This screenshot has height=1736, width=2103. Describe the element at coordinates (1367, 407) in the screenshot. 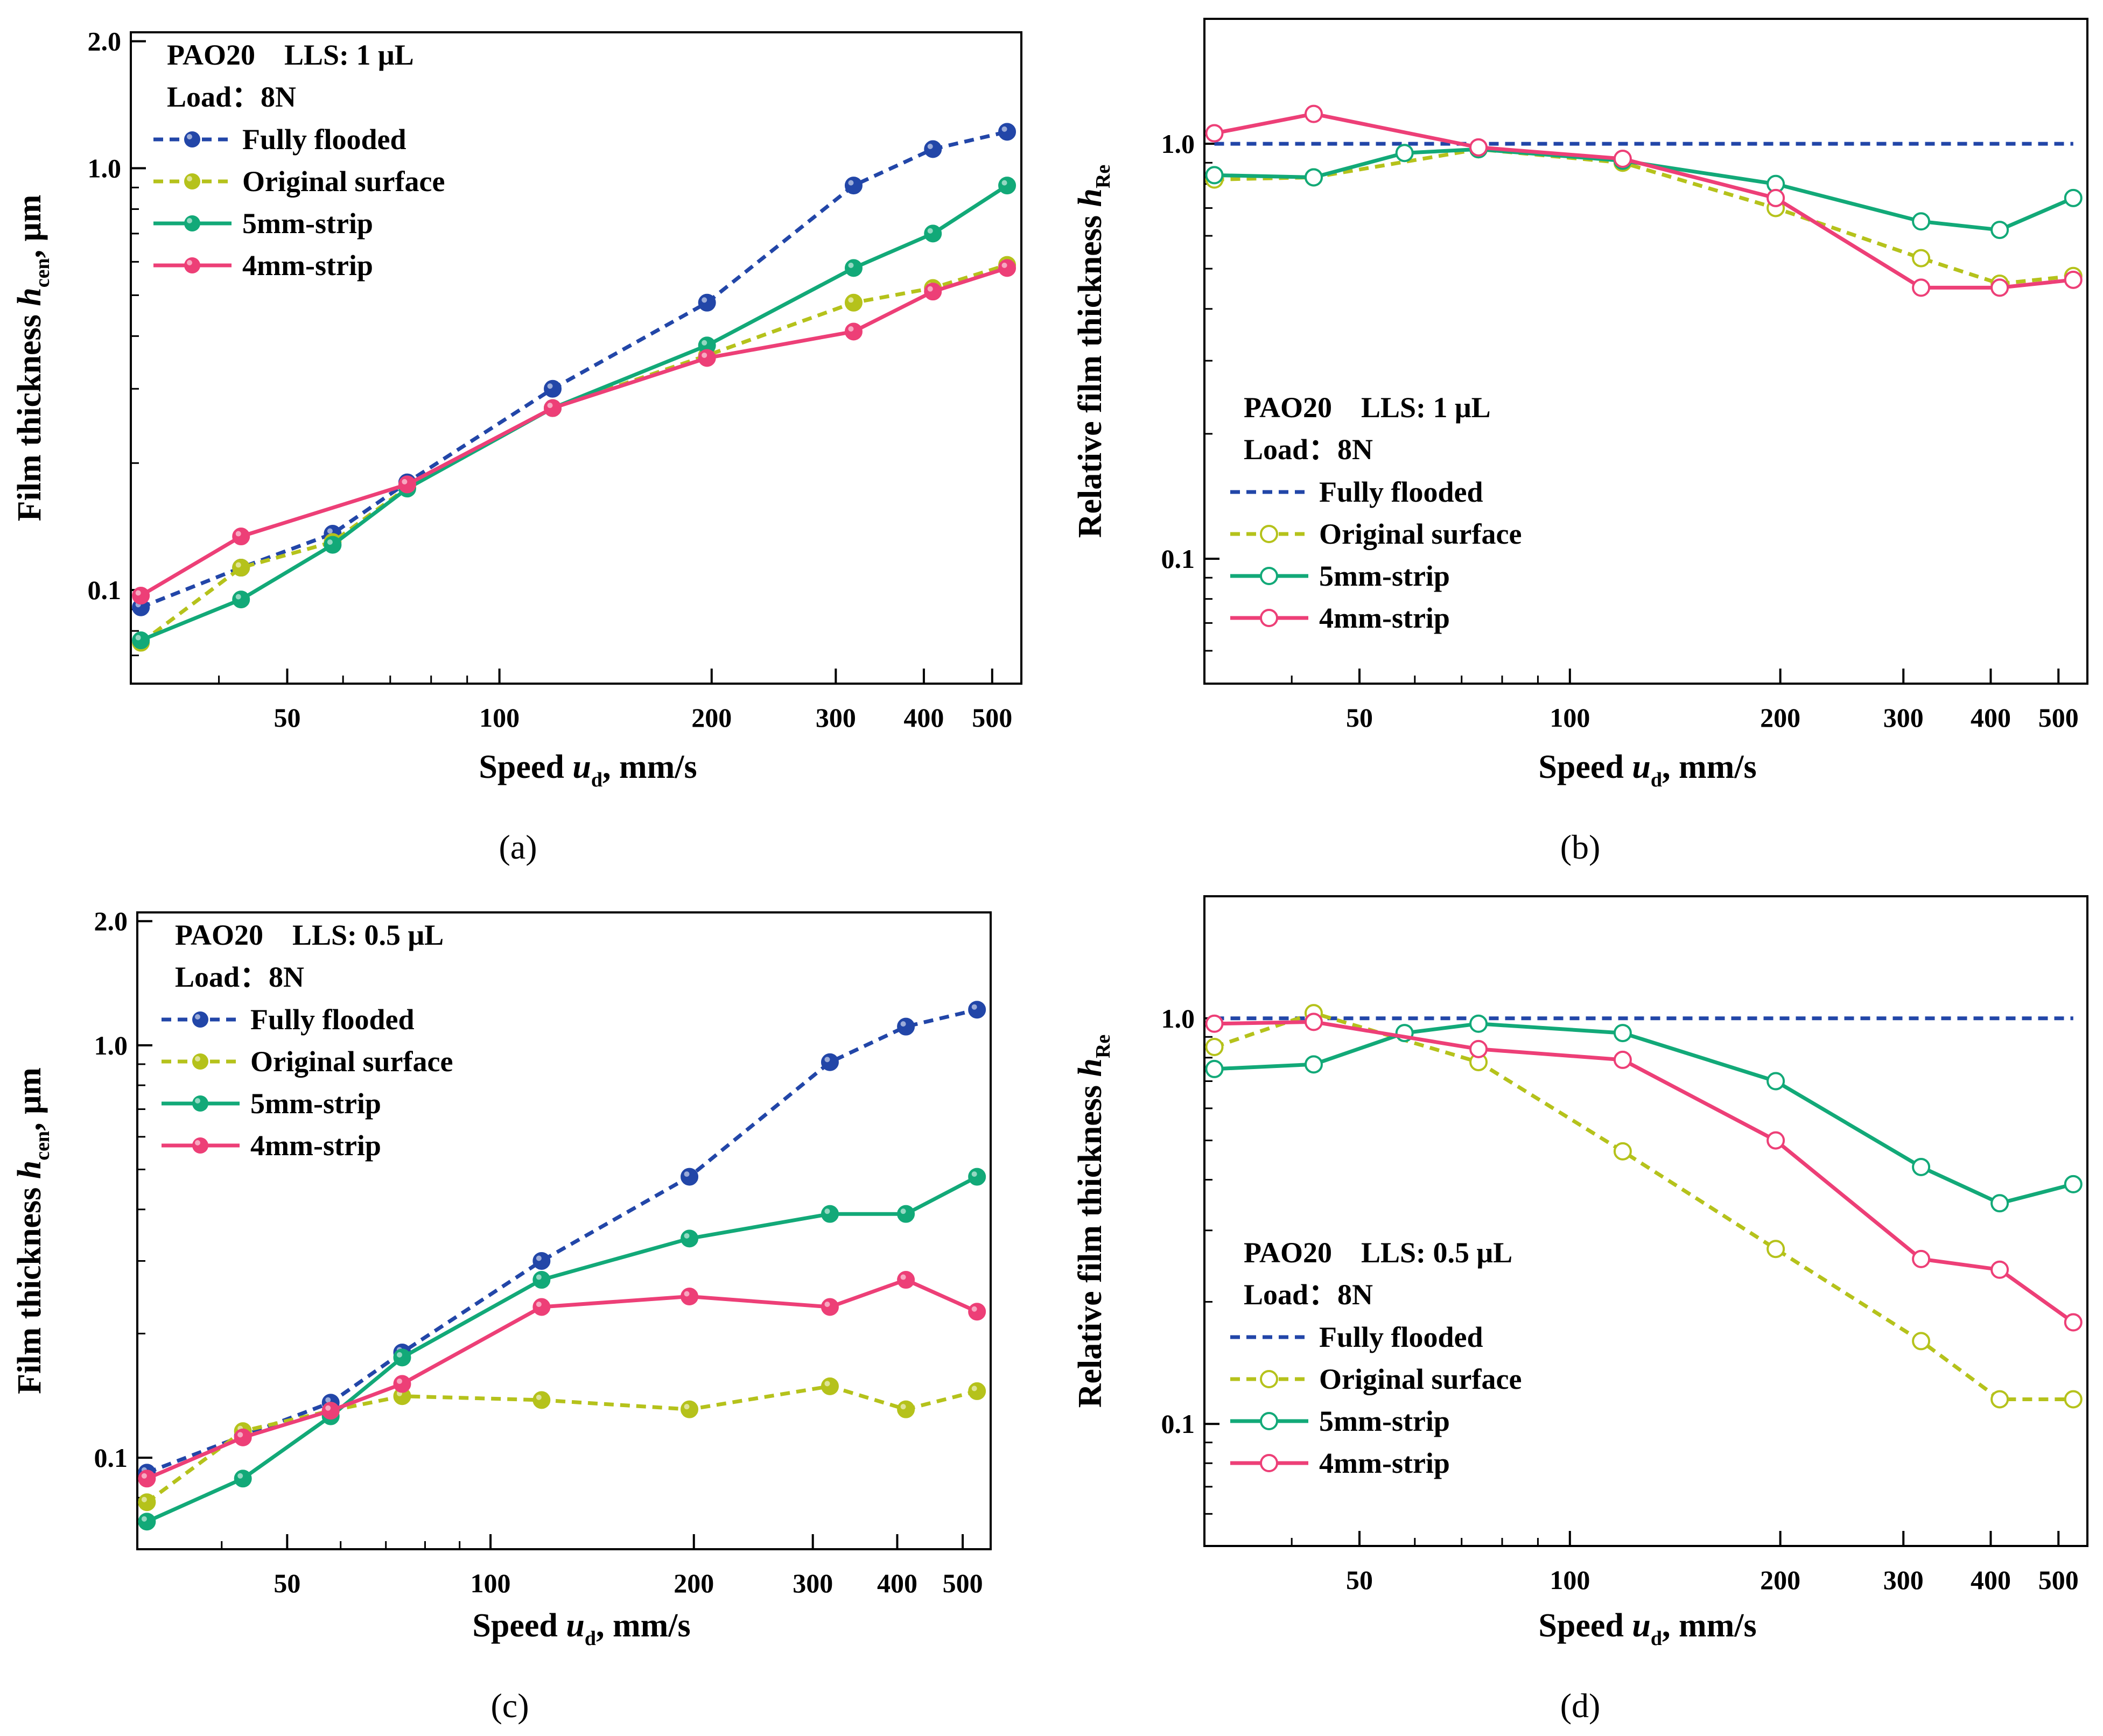

I see `legend-condition: PAO20 LLS: 1 μL` at that location.